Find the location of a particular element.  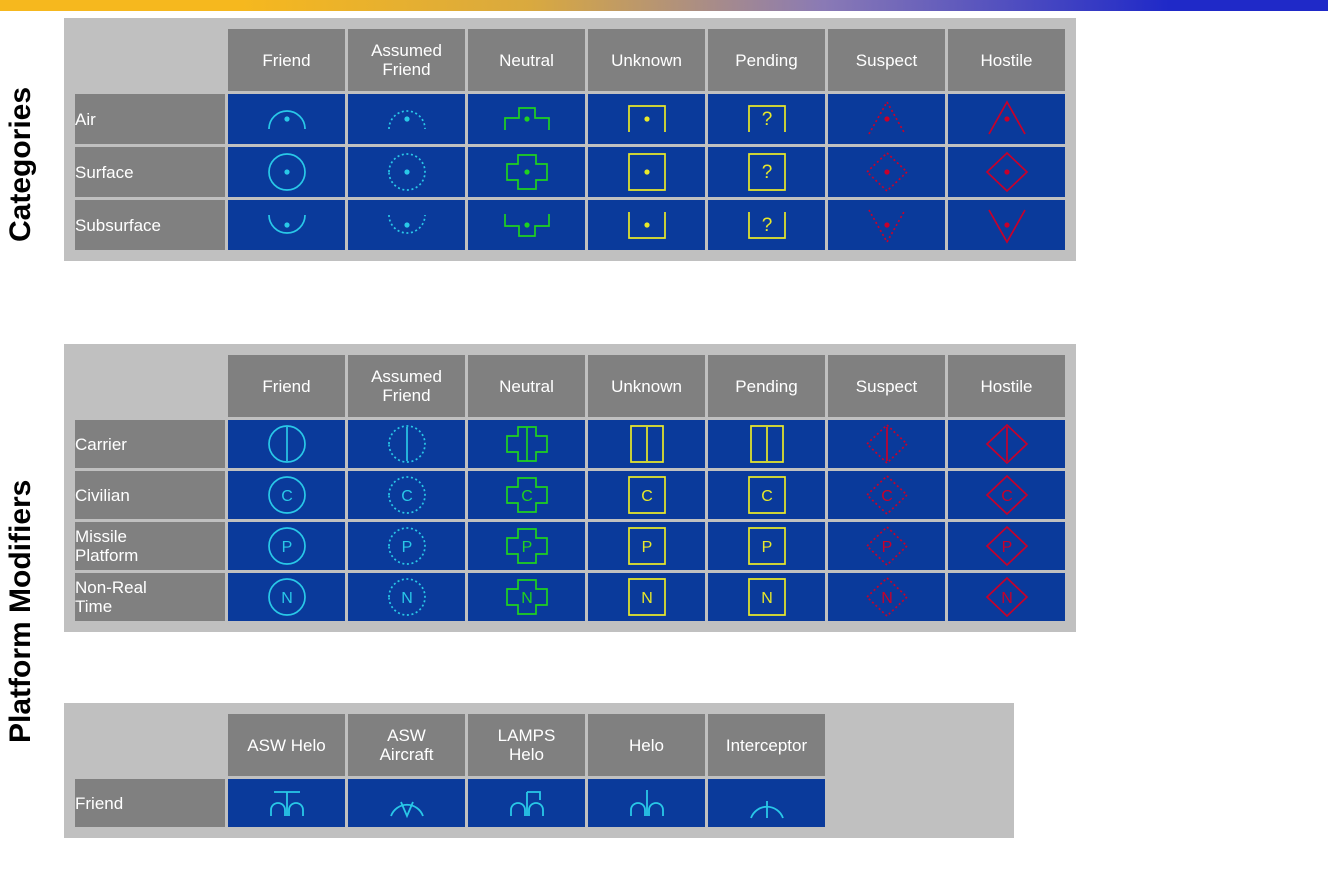

symbol-cell-air-suspect is located at coordinates (886, 119).